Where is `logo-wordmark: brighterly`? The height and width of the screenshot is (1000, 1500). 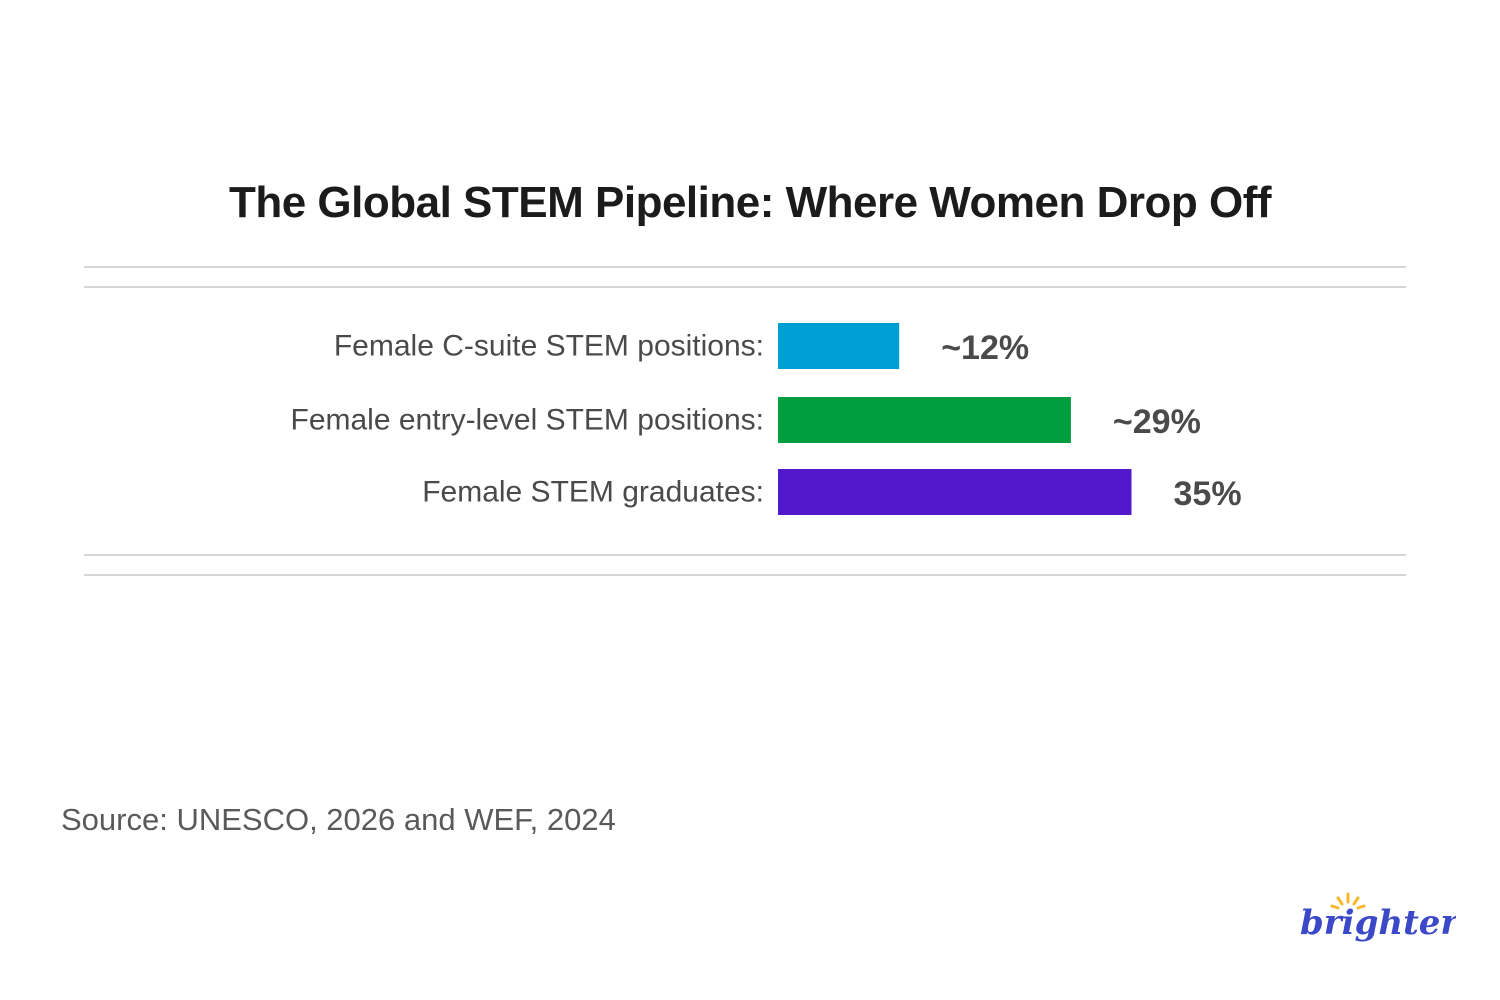 logo-wordmark: brighterly is located at coordinates (1378, 923).